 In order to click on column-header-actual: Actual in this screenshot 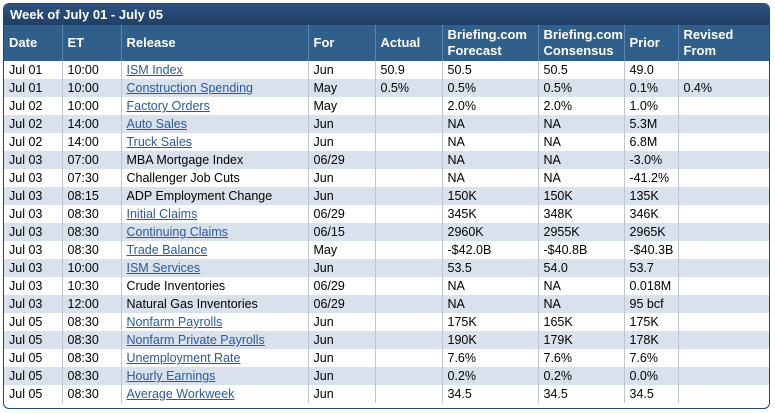, I will do `click(408, 43)`.